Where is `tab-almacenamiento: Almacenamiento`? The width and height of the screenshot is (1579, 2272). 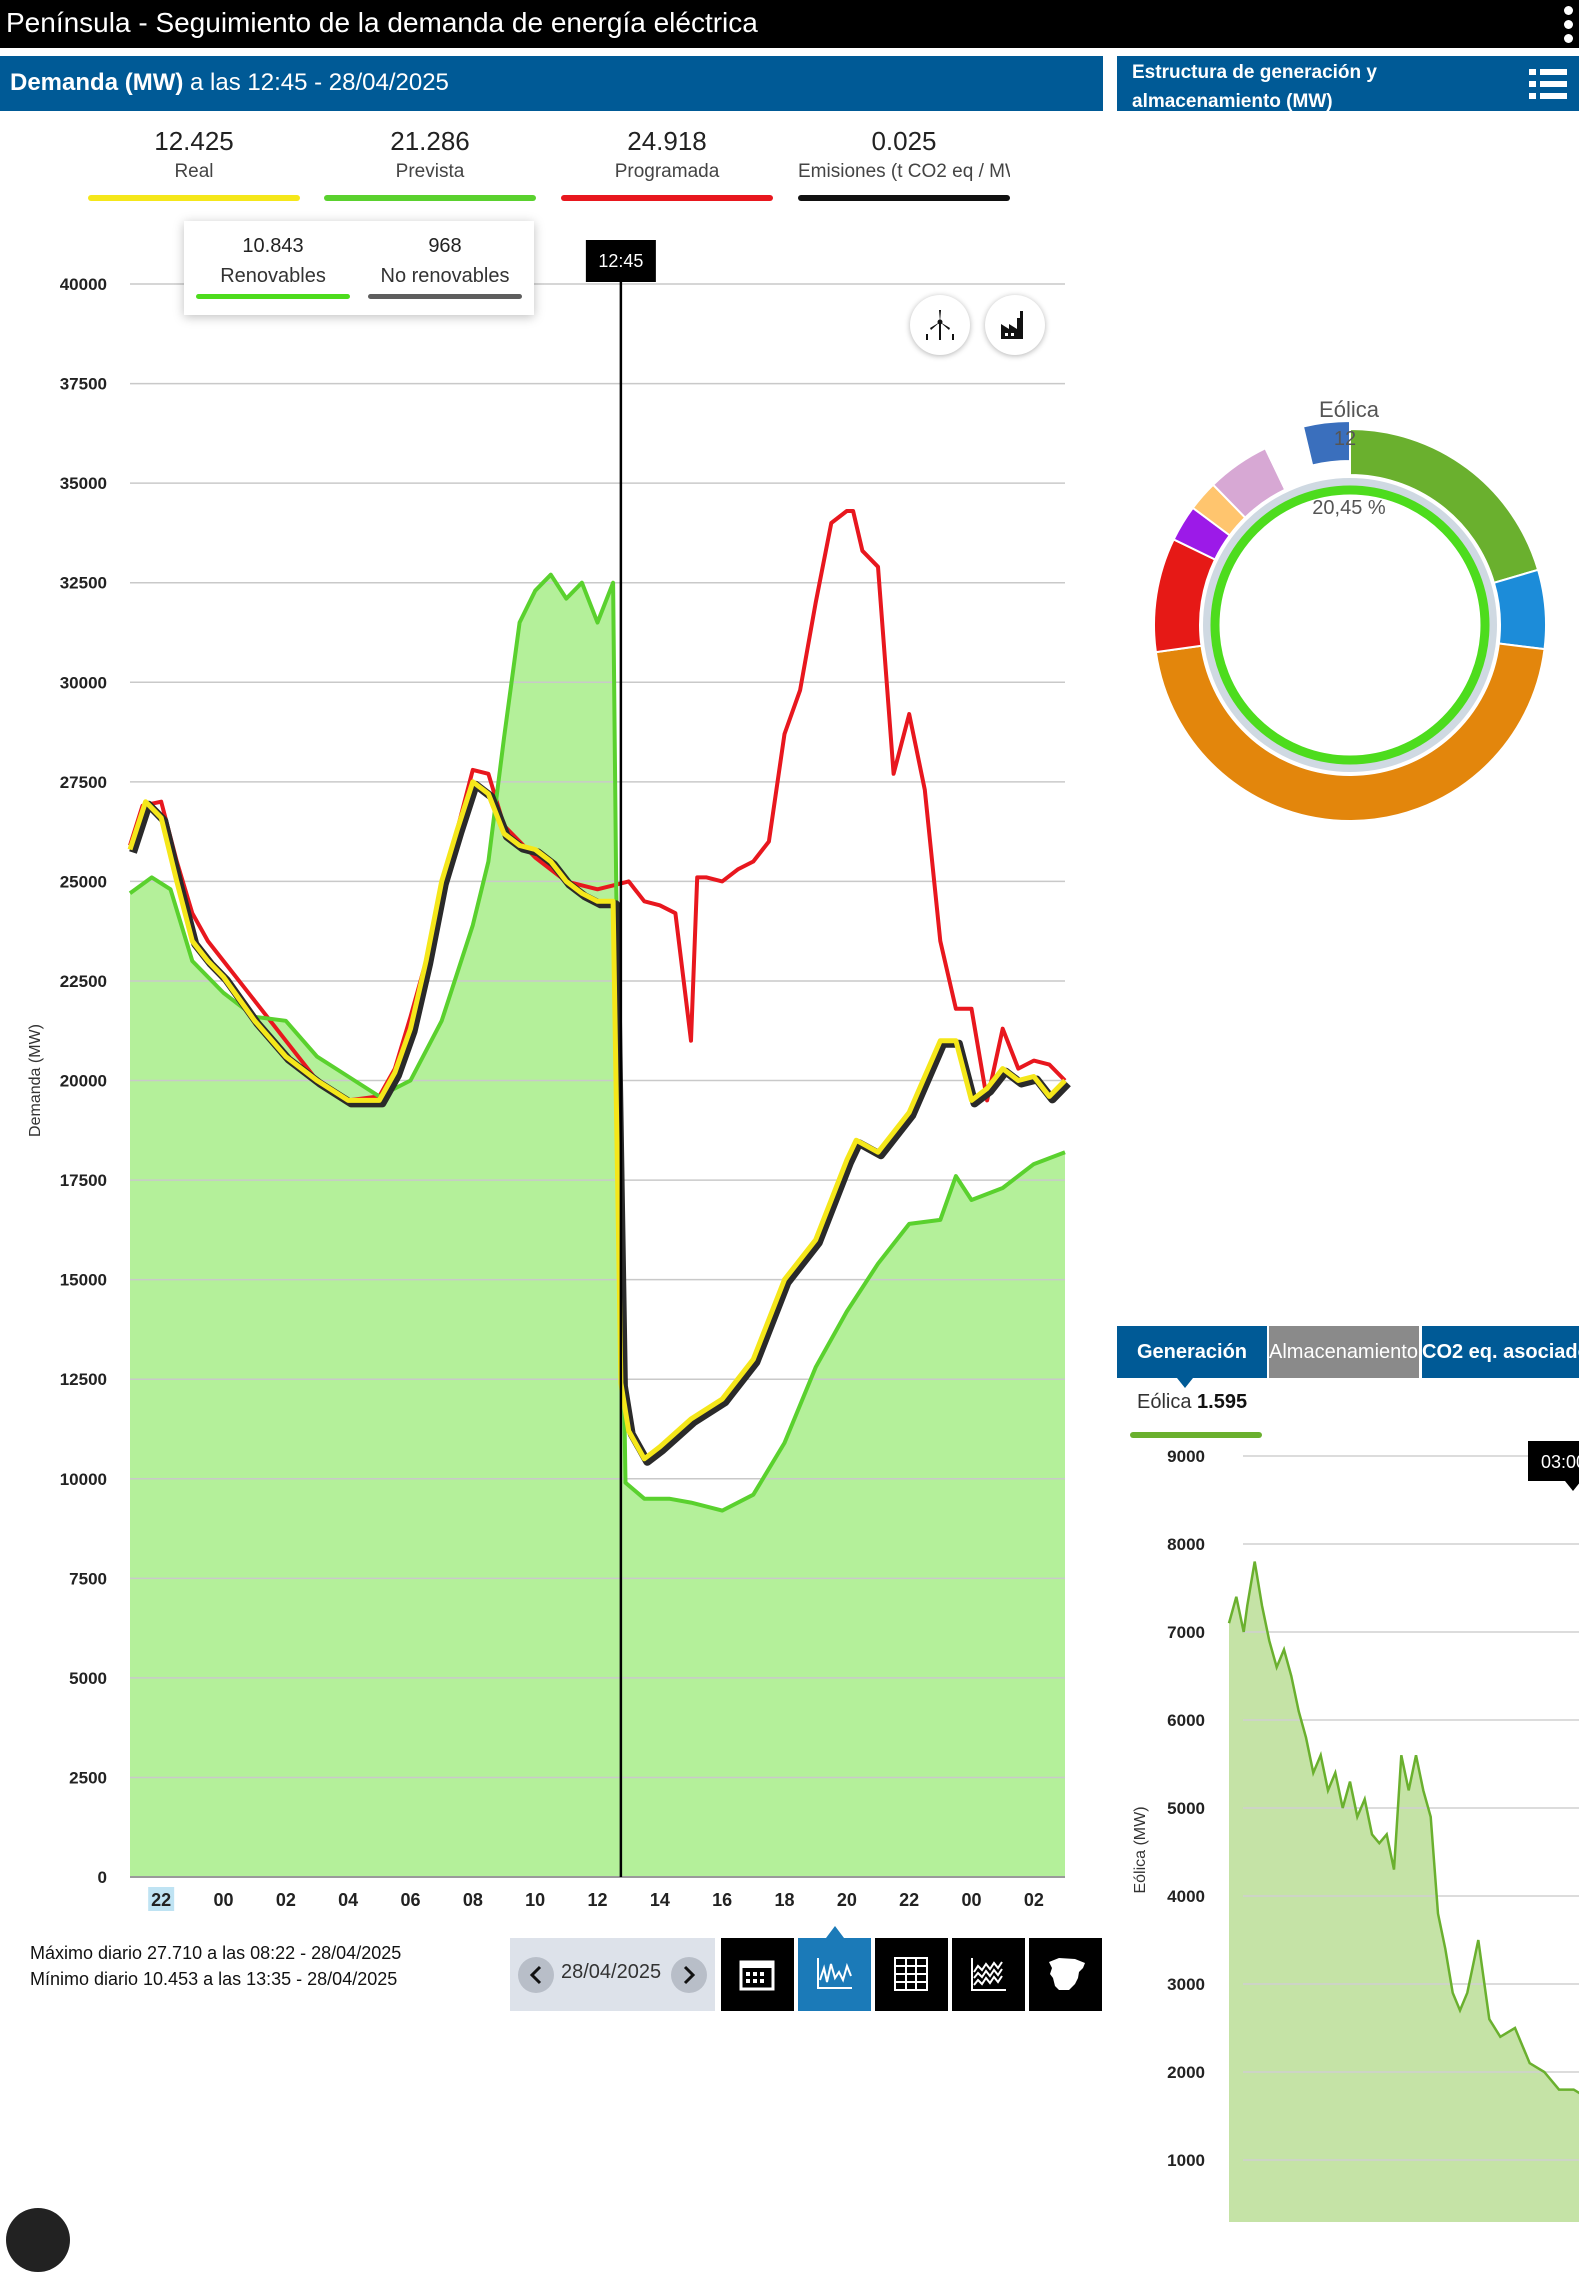
tab-almacenamiento: Almacenamiento is located at coordinates (1344, 1352).